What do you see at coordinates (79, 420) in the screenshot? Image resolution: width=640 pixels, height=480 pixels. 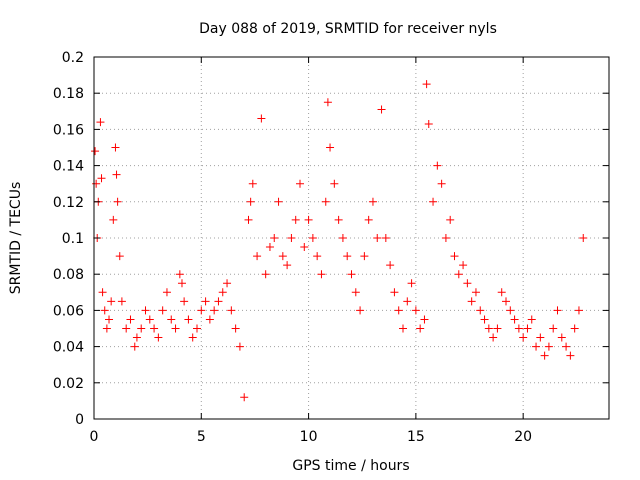 I see `y-tick-label: 0` at bounding box center [79, 420].